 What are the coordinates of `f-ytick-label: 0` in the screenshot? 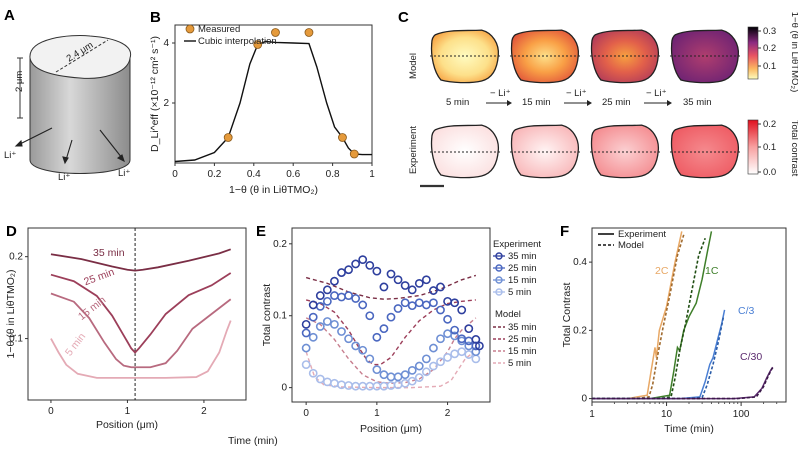 It's located at (584, 399).